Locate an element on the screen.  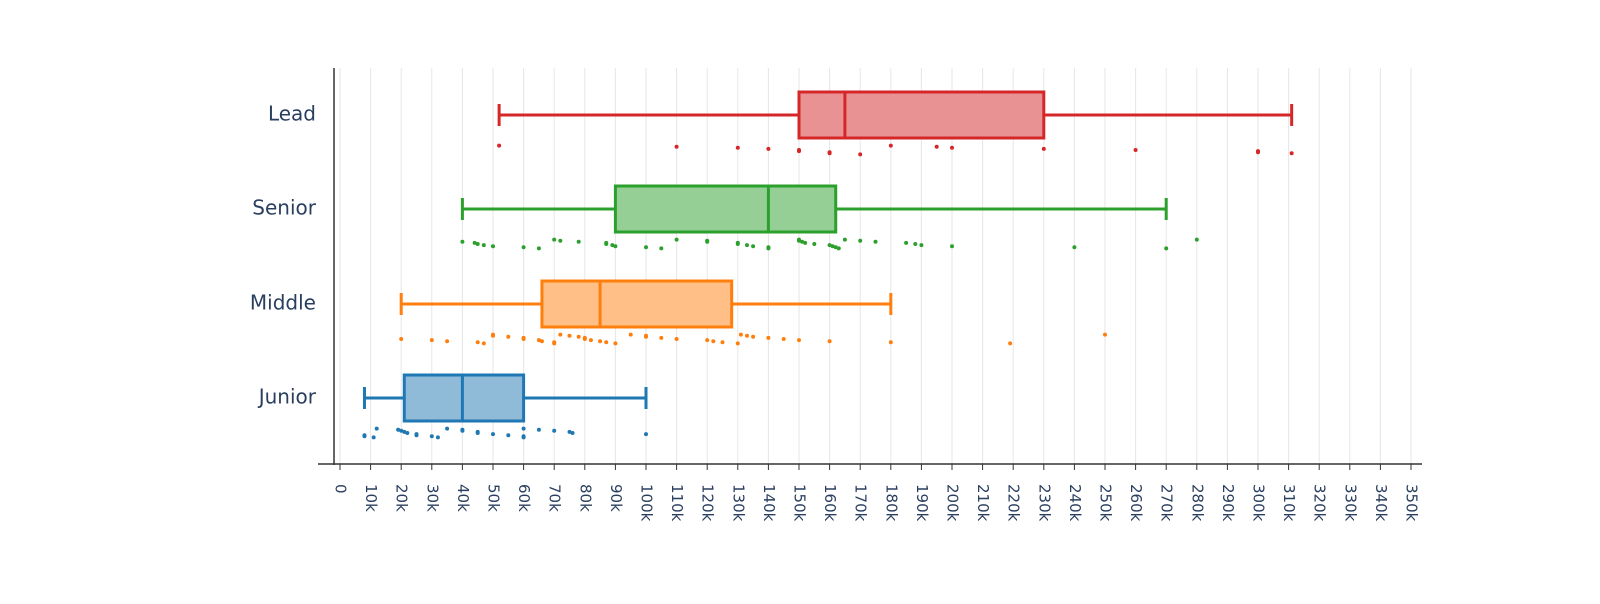
category-labels: Lead Senior Middle Junior is located at coordinates (283, 255).